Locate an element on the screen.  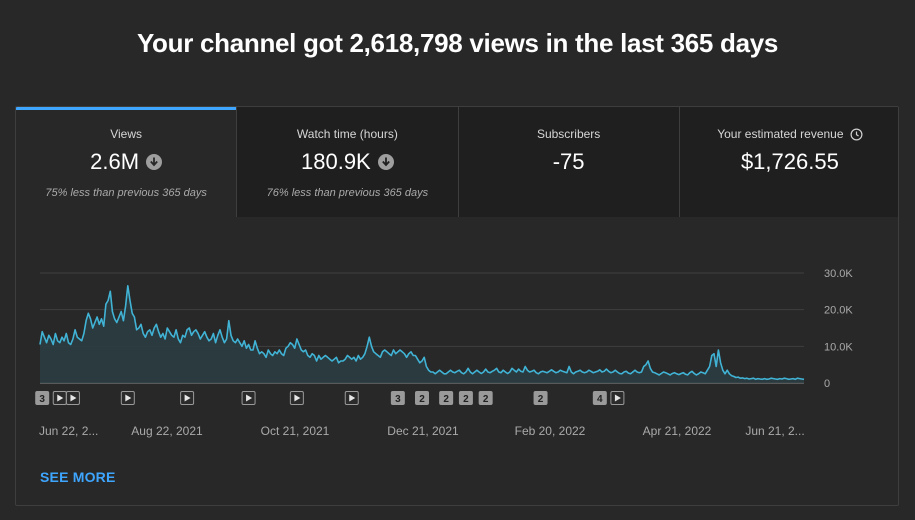
tab-subscribers: Subscribers -75 is located at coordinates (568, 162).